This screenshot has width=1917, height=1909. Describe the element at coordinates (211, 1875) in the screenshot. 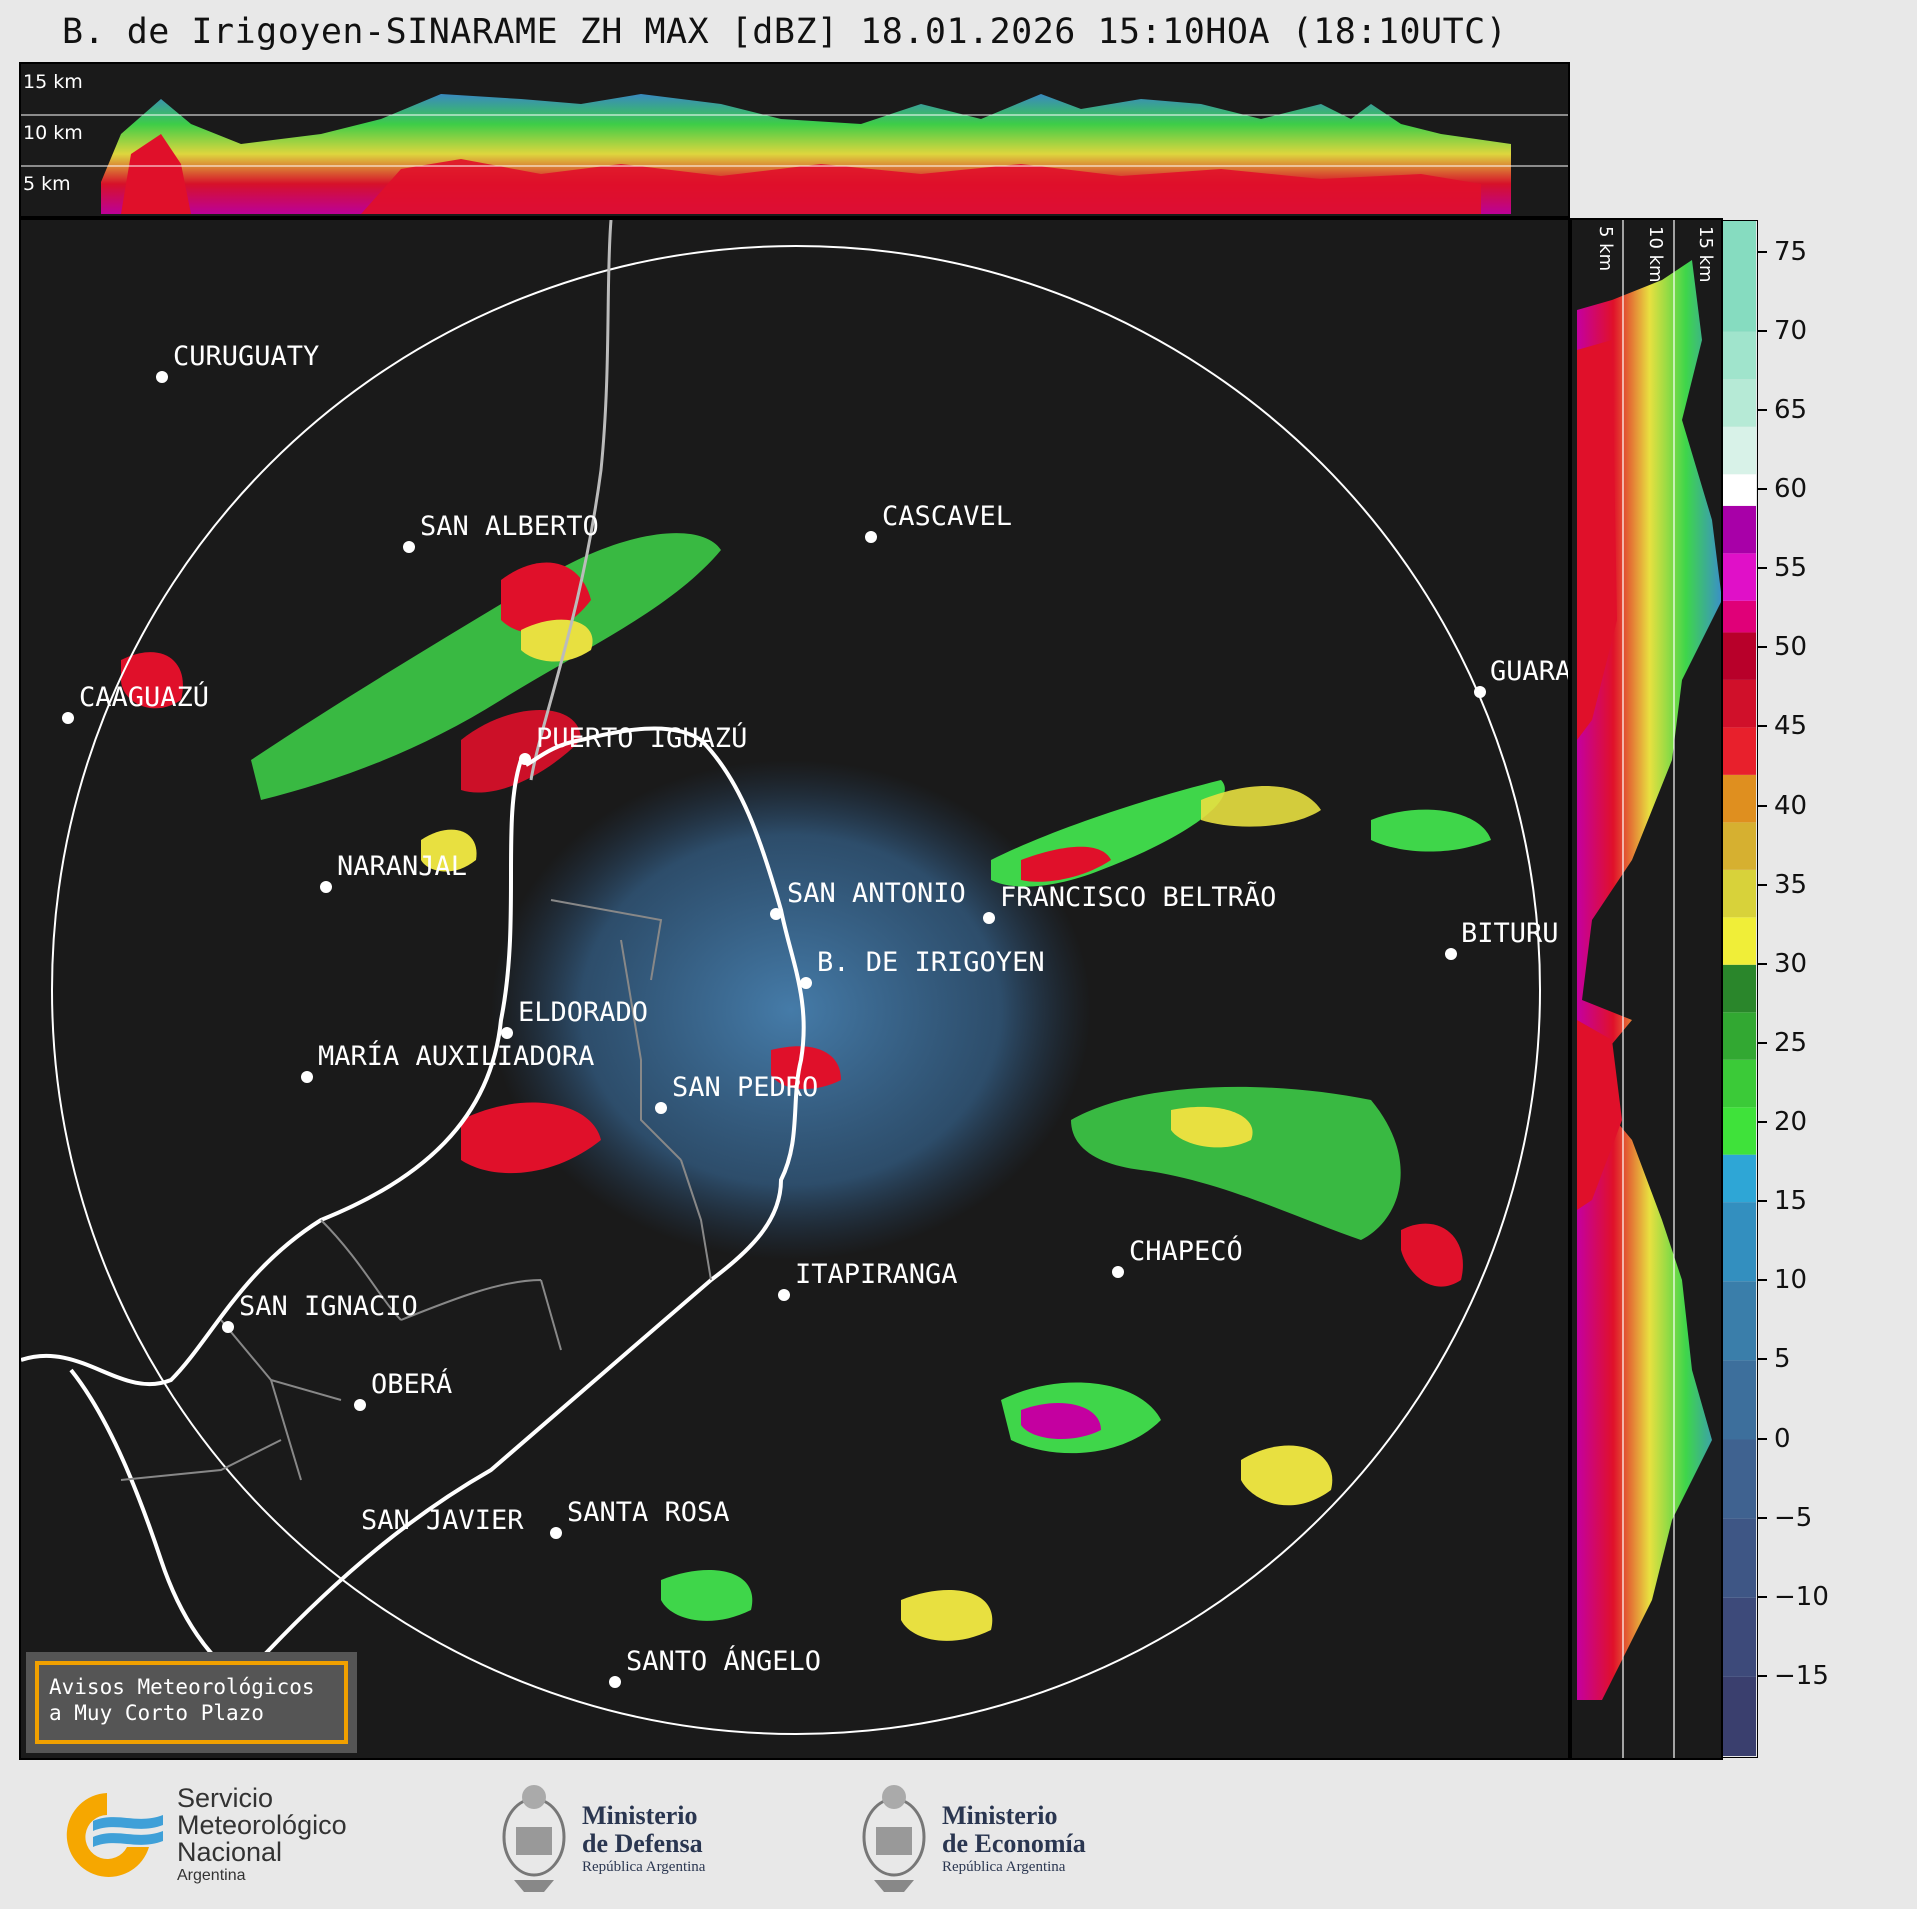

I see `smn-line-4: Argentina` at that location.